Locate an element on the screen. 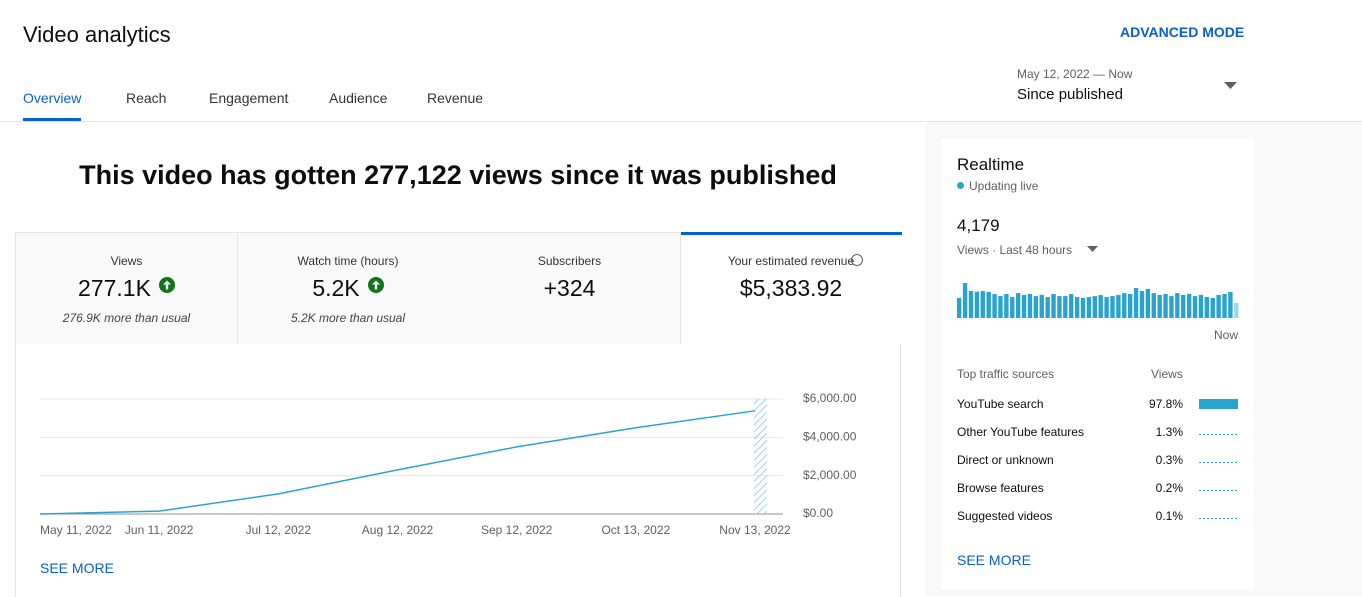  x-tick-label: Aug 12, 2022 is located at coordinates (398, 530).